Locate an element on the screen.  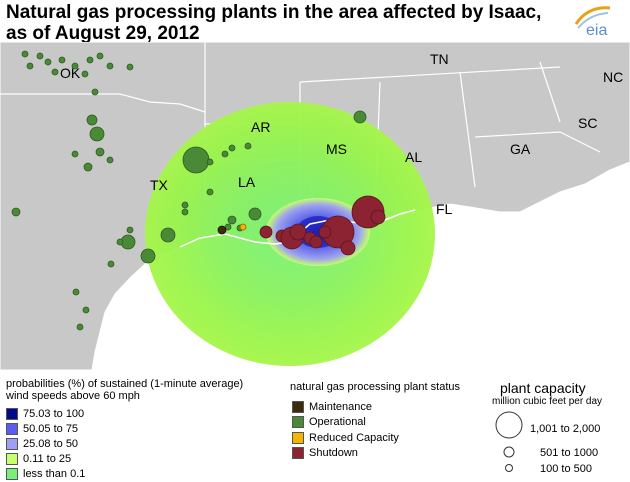
status-legend-item: Maintenance is located at coordinates (391, 407).